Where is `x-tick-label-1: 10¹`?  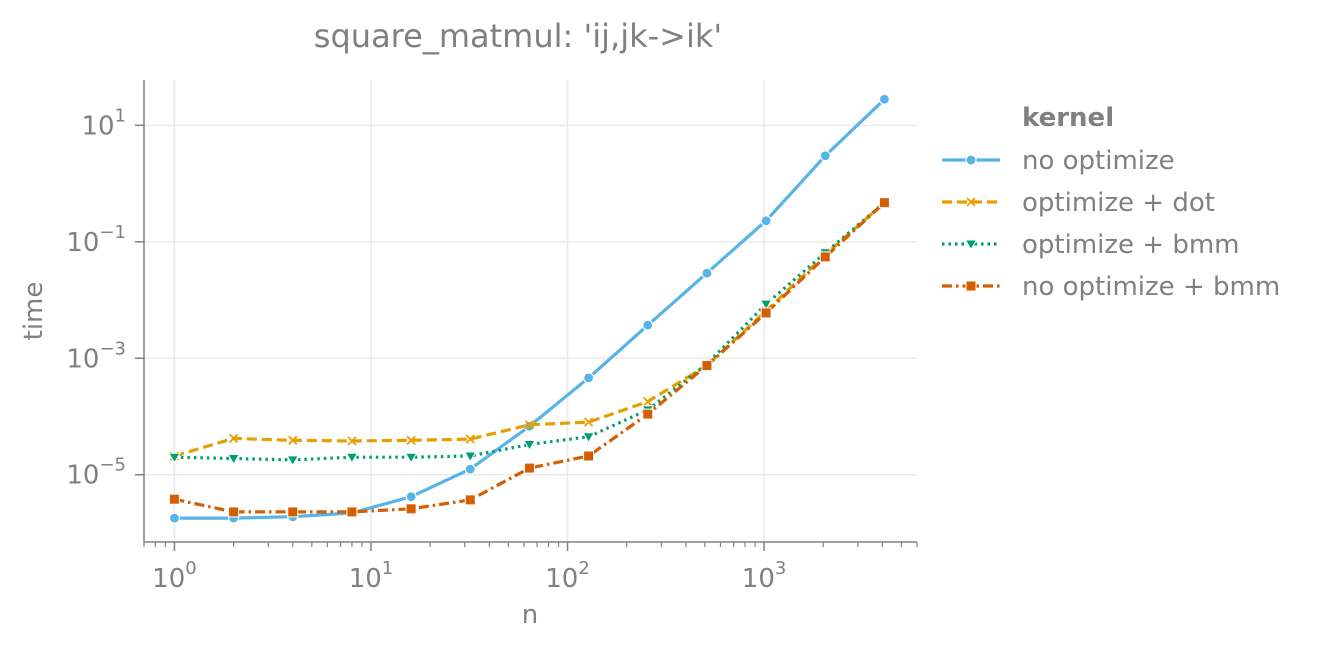
x-tick-label-1: 10¹ is located at coordinates (371, 576).